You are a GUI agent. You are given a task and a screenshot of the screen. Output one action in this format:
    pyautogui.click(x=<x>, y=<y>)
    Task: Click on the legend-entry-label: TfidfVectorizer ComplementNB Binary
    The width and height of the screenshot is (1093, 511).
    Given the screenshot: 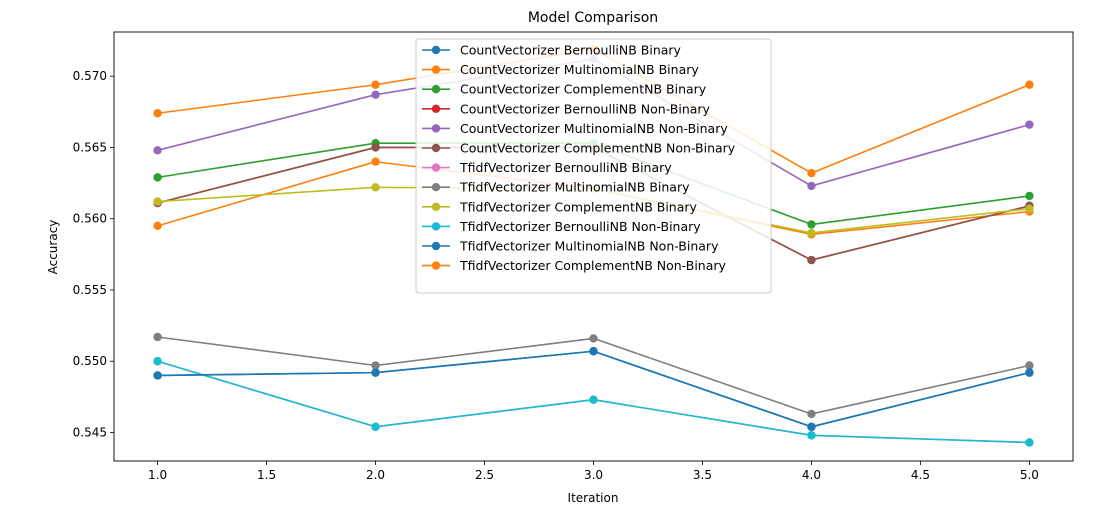 What is the action you would take?
    pyautogui.click(x=578, y=206)
    